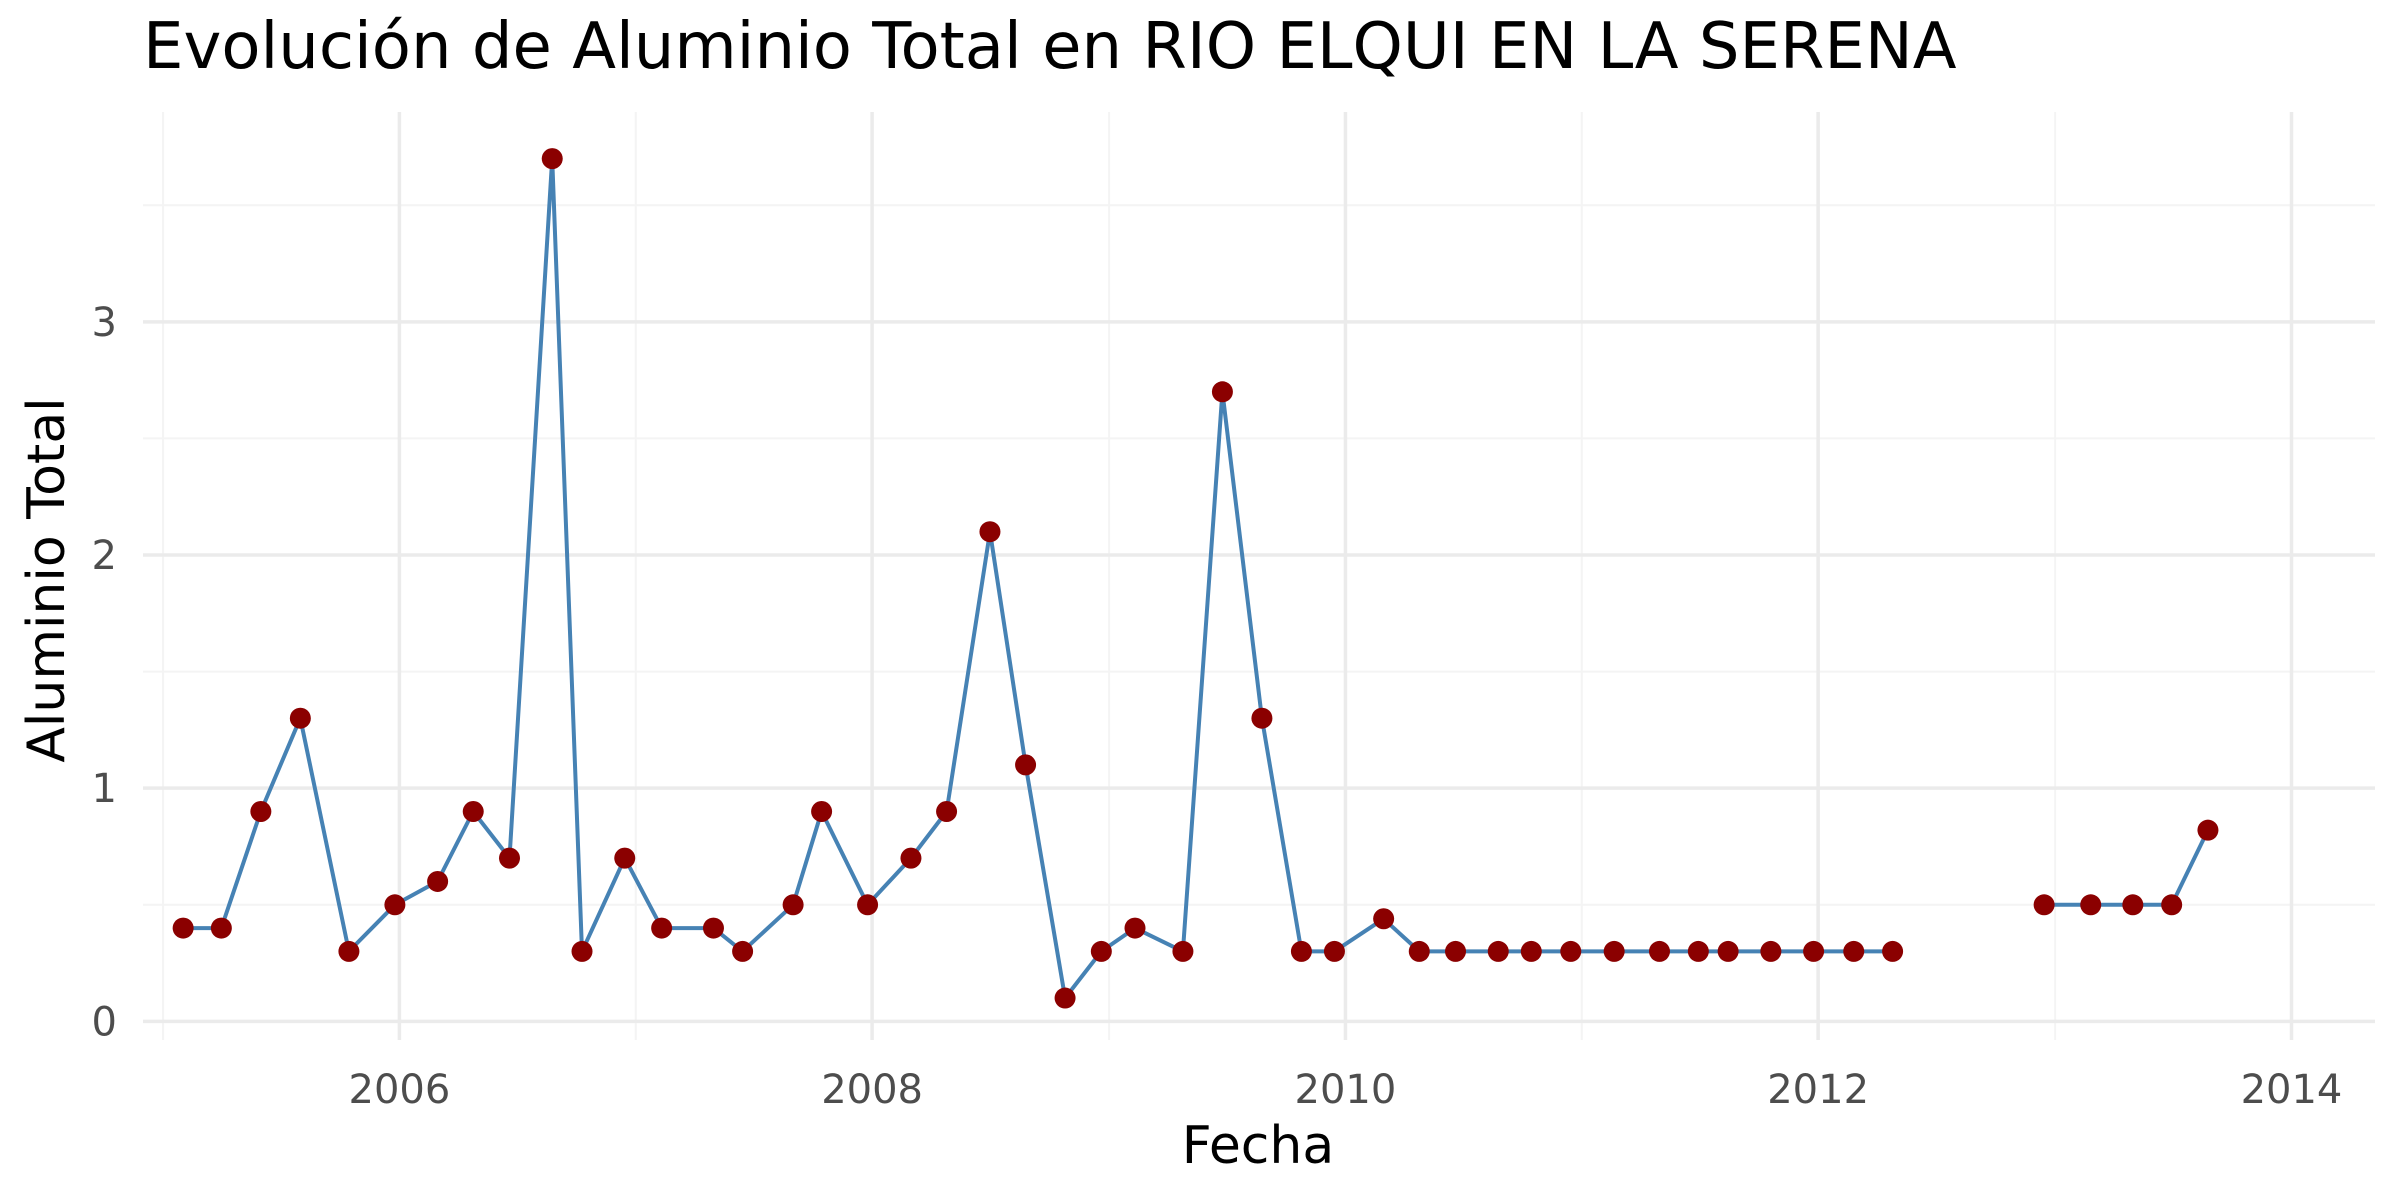  I want to click on x-tick-label: 2010, so click(1346, 1090).